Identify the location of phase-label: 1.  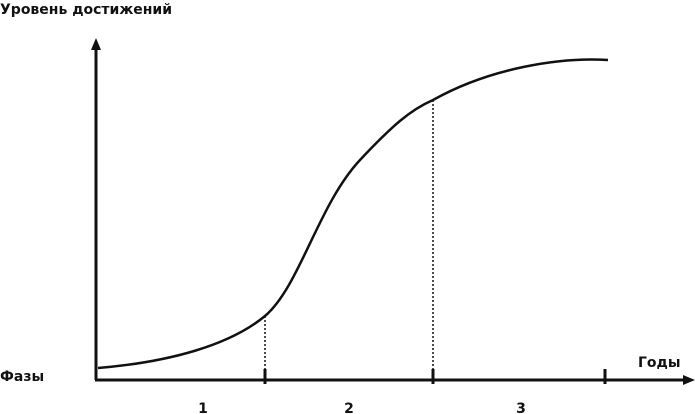
(203, 407).